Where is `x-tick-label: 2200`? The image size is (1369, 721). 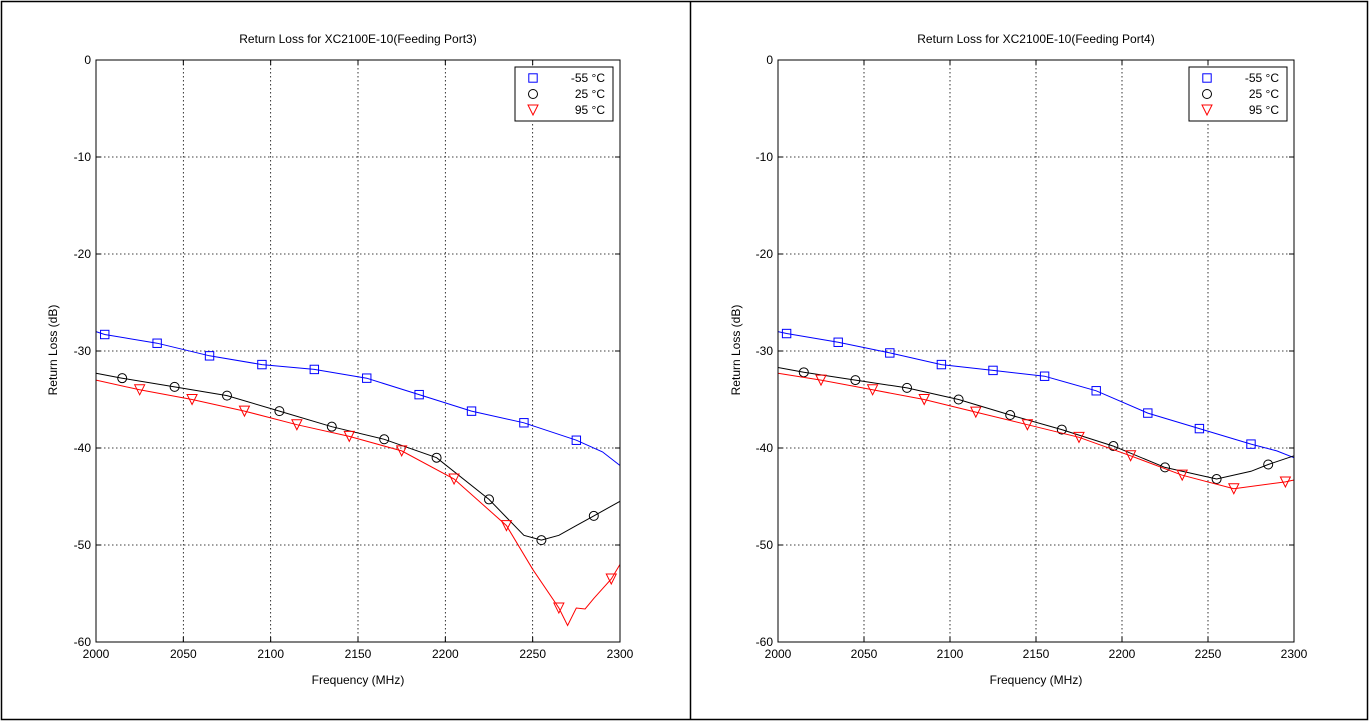
x-tick-label: 2200 is located at coordinates (445, 654).